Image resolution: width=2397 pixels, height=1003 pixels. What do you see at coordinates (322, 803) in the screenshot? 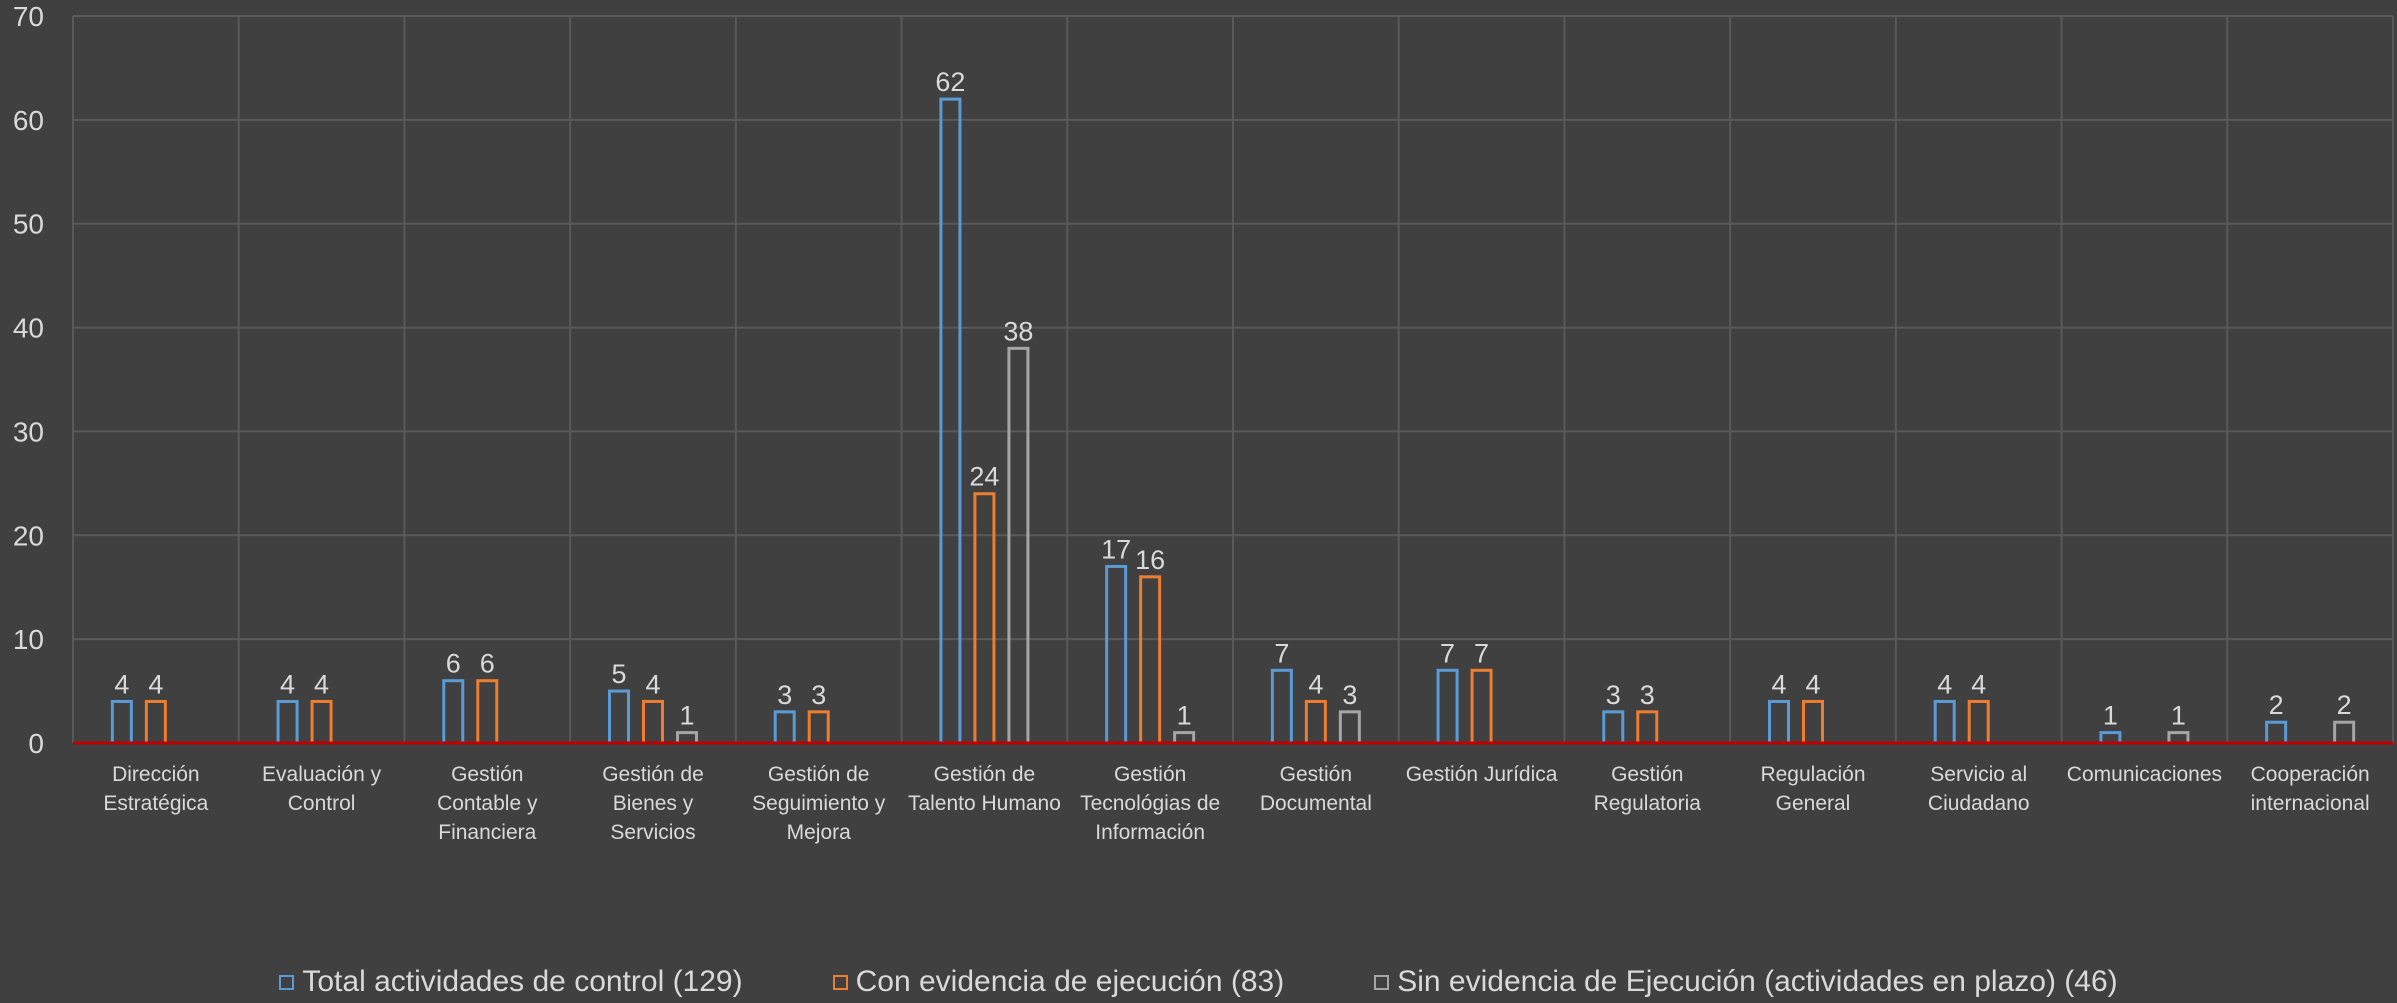
I see `x-tick-label-line: Control` at bounding box center [322, 803].